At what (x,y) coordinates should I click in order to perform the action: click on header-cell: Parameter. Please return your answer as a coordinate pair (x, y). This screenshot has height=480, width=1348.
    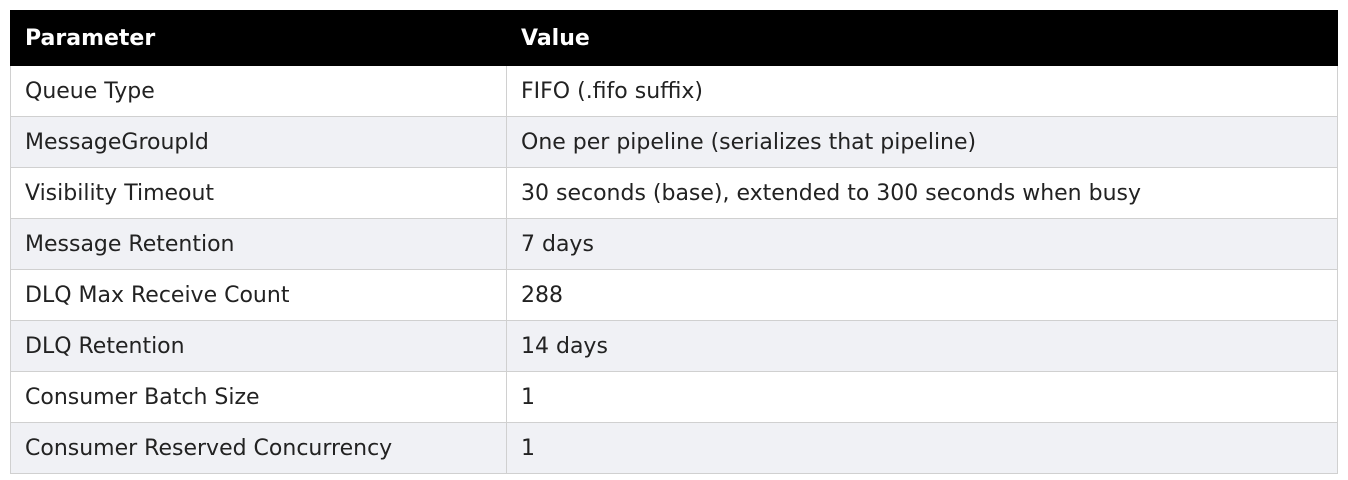
    Looking at the image, I should click on (258, 38).